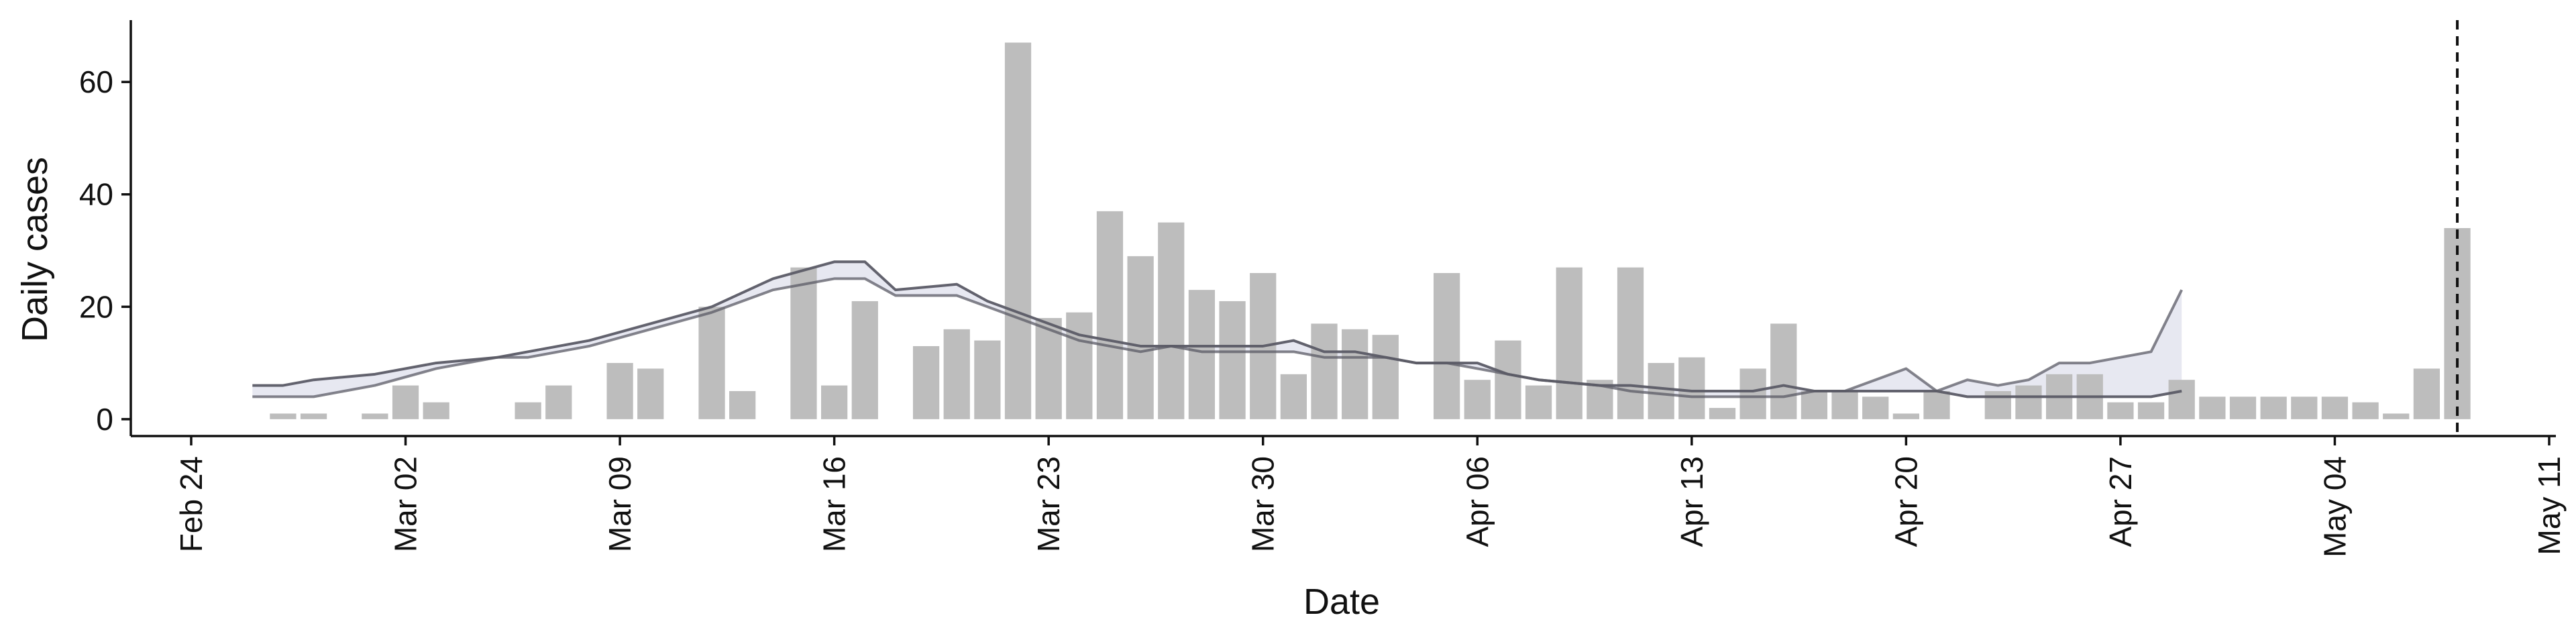 This screenshot has height=644, width=2576. I want to click on y-axis-title: Daily cases, so click(35, 249).